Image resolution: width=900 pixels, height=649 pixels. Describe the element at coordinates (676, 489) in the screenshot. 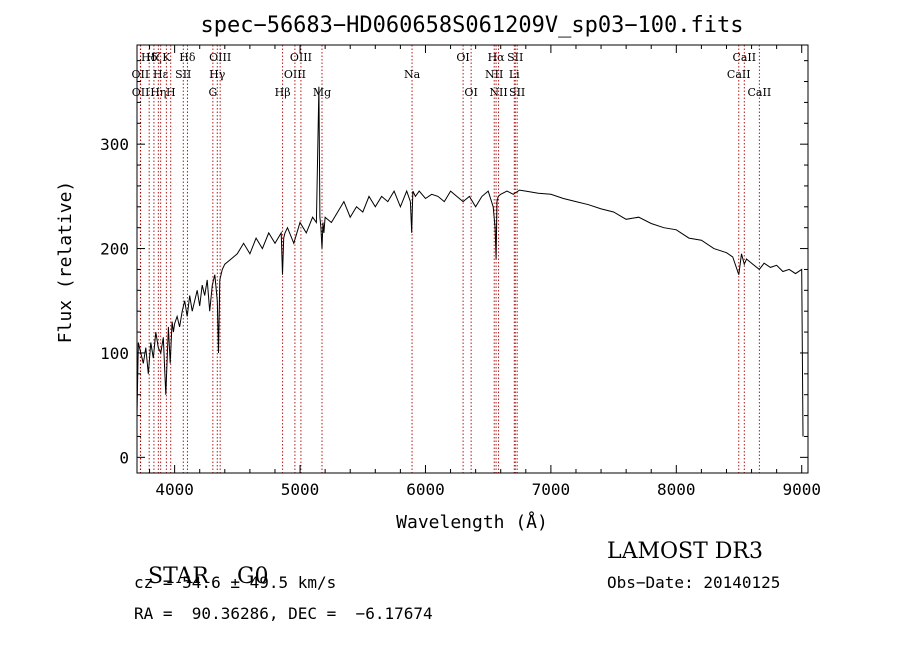

I see `x-tick-label: 8000` at that location.